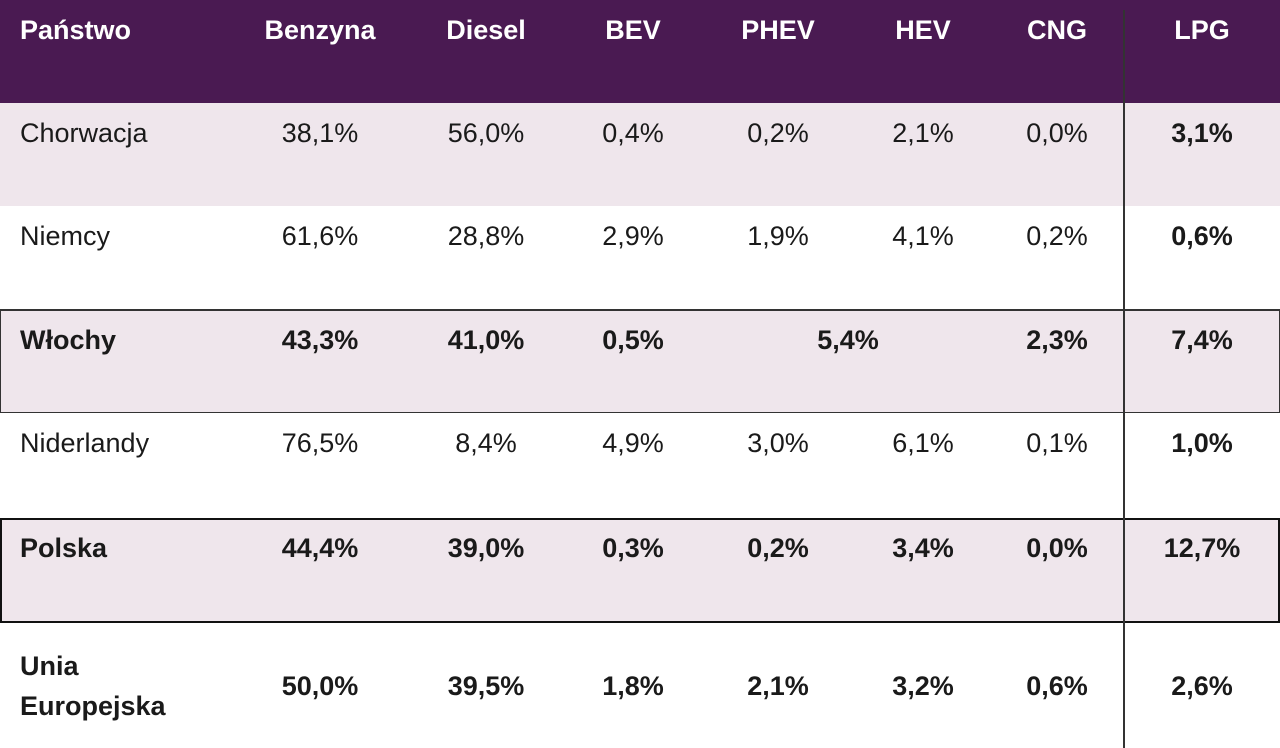 The width and height of the screenshot is (1280, 748). Describe the element at coordinates (320, 30) in the screenshot. I see `header-cell: Benzyna` at that location.